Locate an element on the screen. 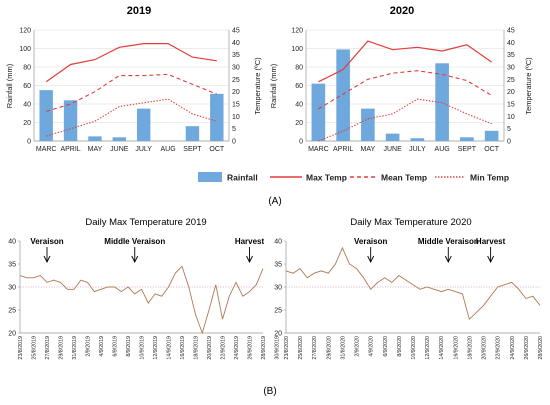 The height and width of the screenshot is (405, 550). x-date-label: 12/9/2019 is located at coordinates (156, 348).